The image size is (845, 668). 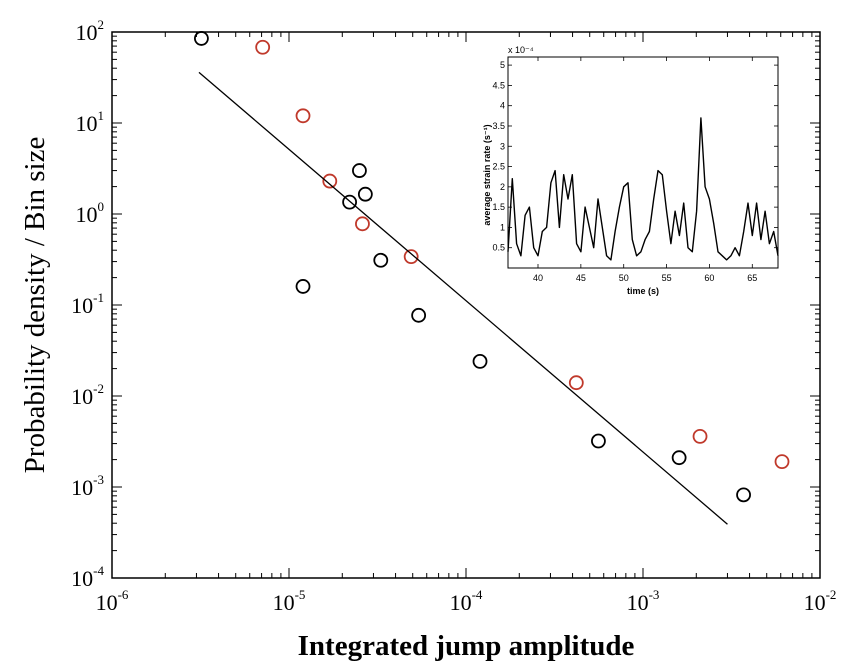 What do you see at coordinates (752, 278) in the screenshot?
I see `inset-x-tick-label: 65` at bounding box center [752, 278].